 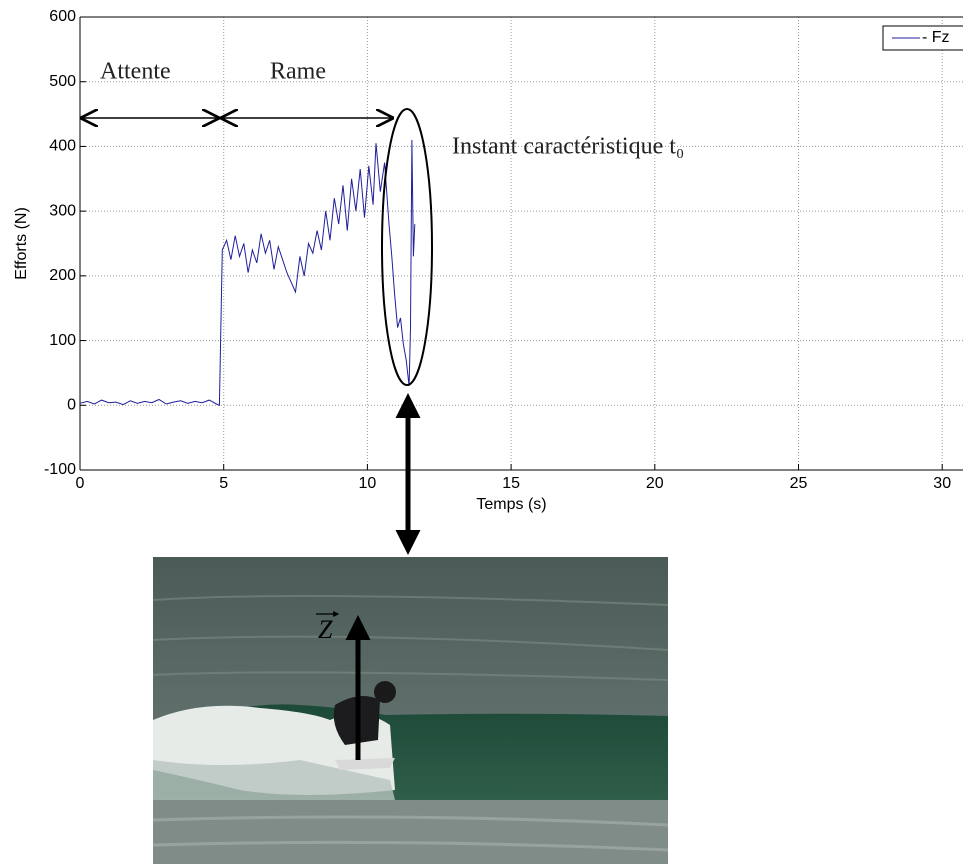 What do you see at coordinates (60, 469) in the screenshot?
I see `y-tick-label: -100` at bounding box center [60, 469].